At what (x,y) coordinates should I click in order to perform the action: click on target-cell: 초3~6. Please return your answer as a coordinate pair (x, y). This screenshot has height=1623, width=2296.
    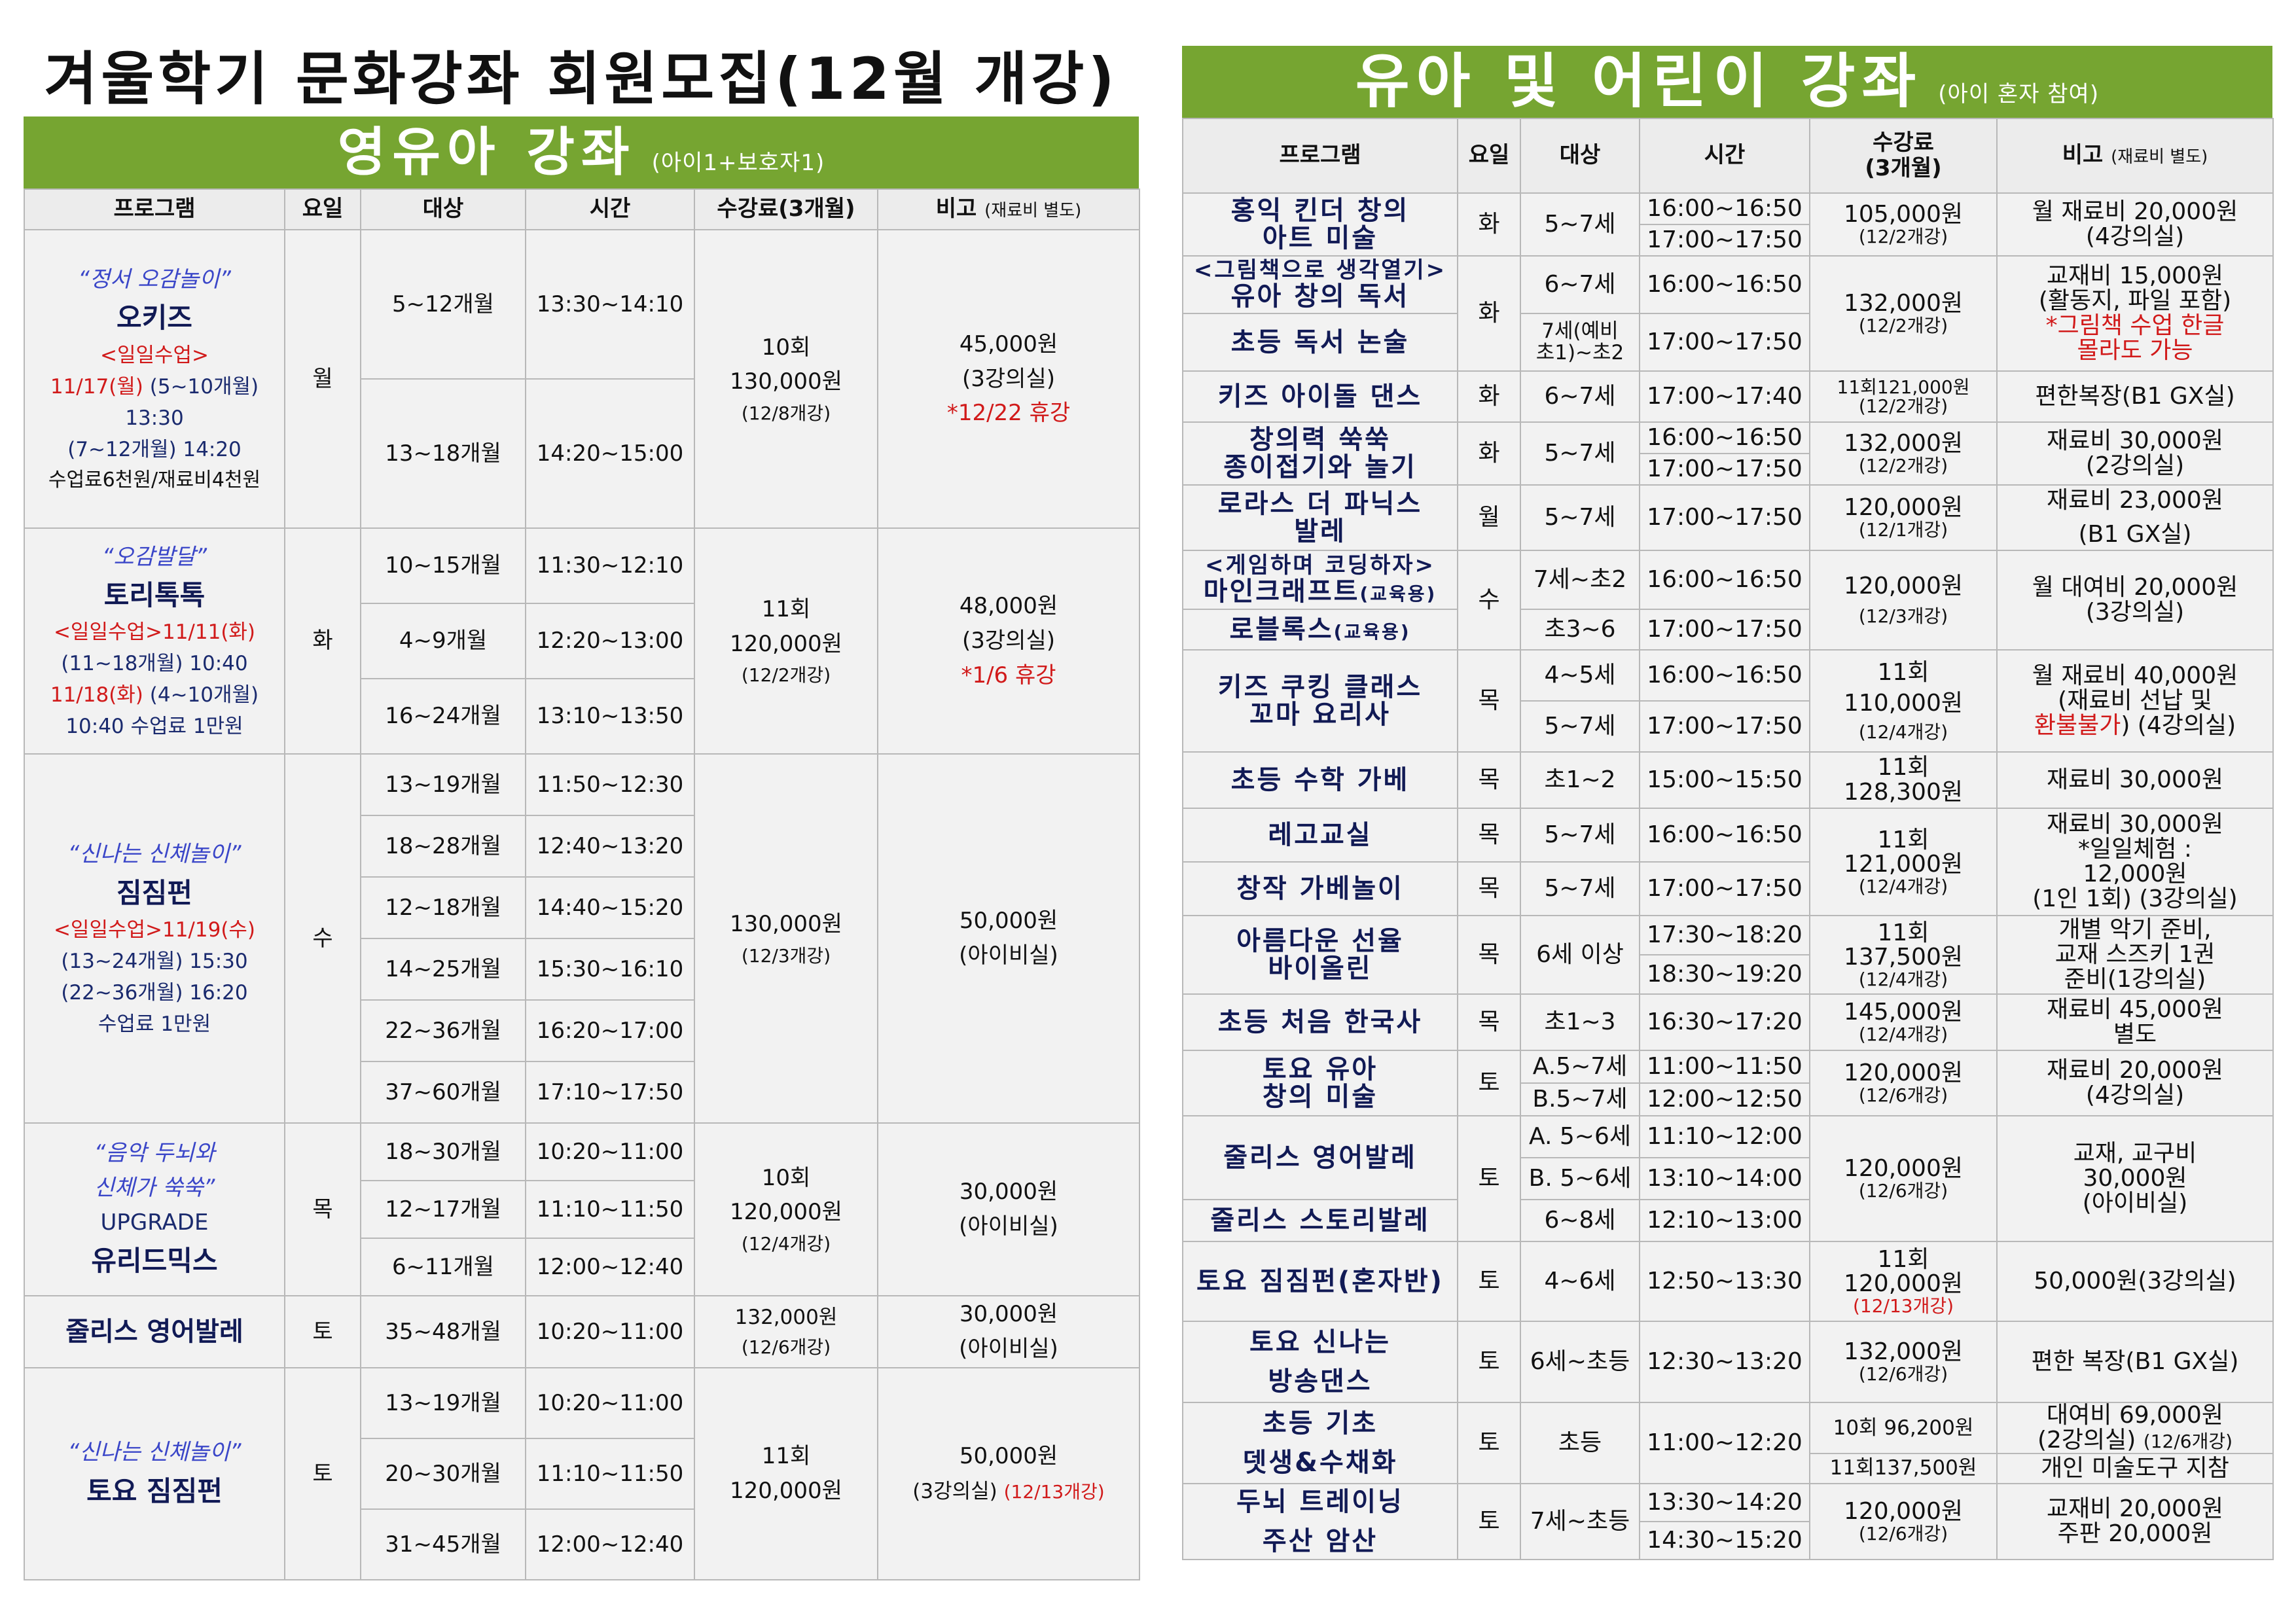
    Looking at the image, I should click on (1580, 630).